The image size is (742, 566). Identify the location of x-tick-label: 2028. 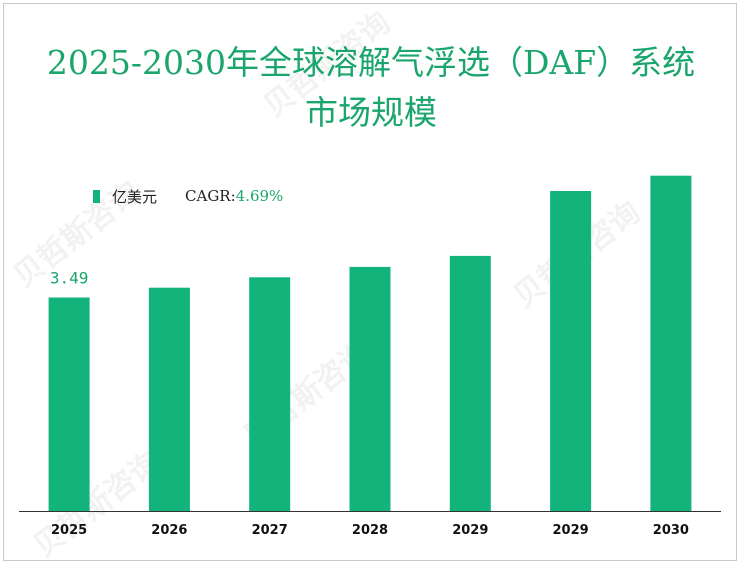
(370, 530).